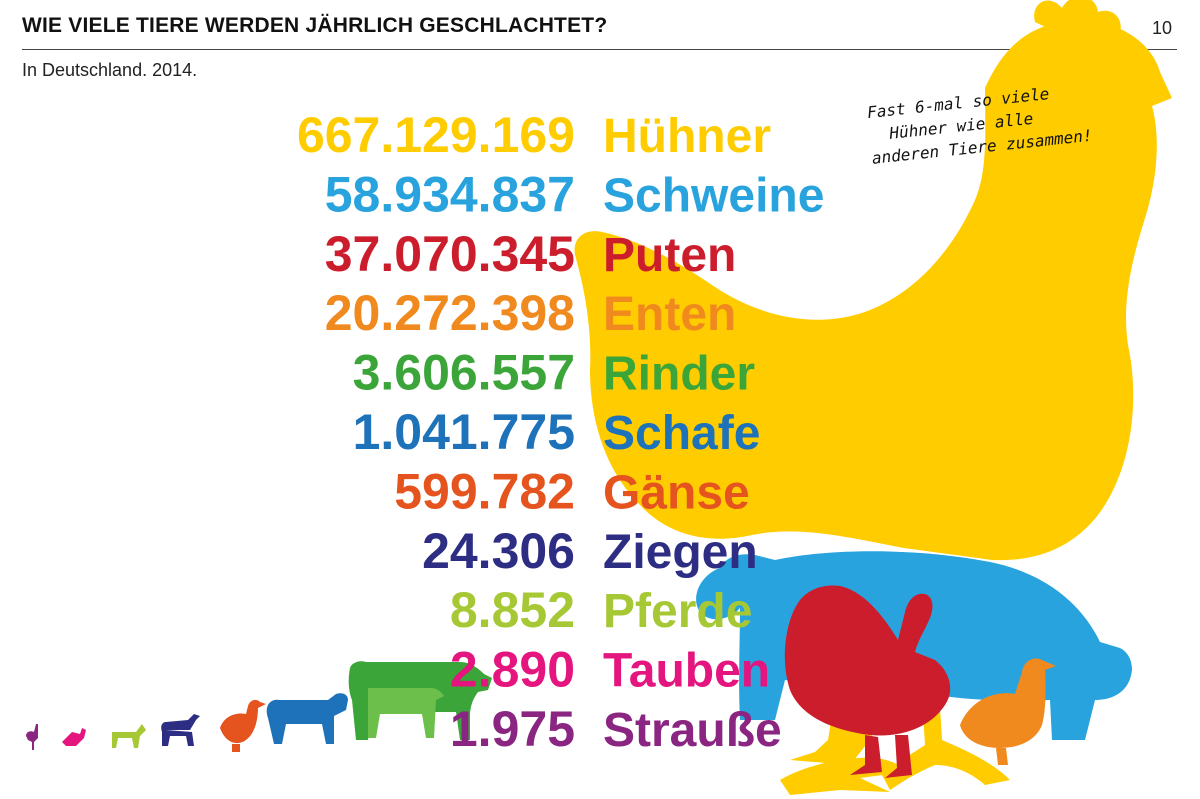  I want to click on category-label: Puten, so click(669, 255).